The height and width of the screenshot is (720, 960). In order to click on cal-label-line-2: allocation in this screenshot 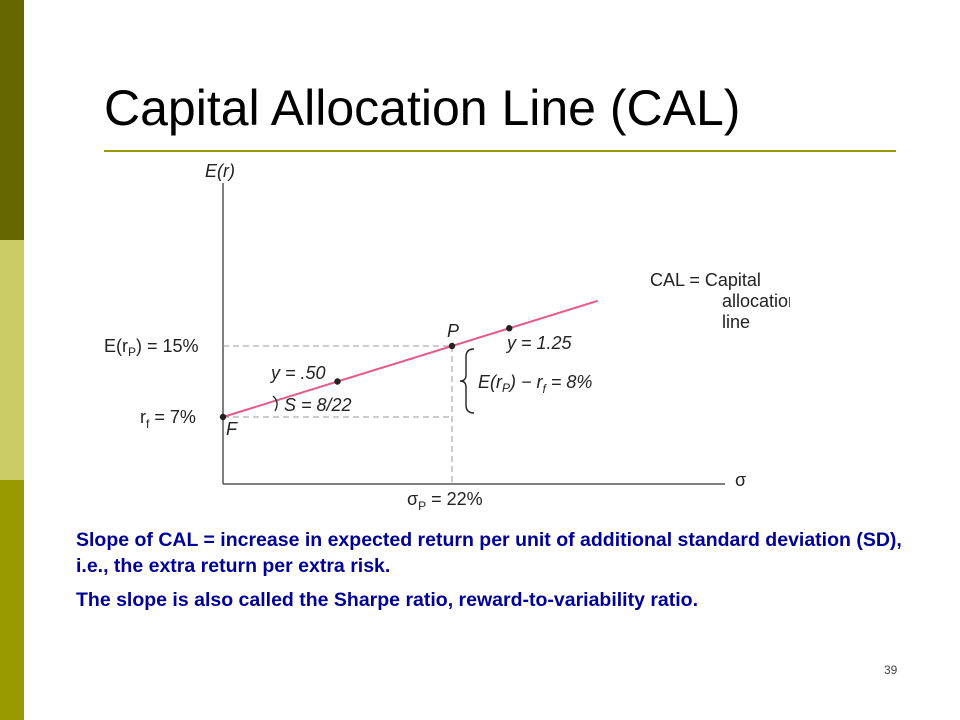, I will do `click(756, 301)`.